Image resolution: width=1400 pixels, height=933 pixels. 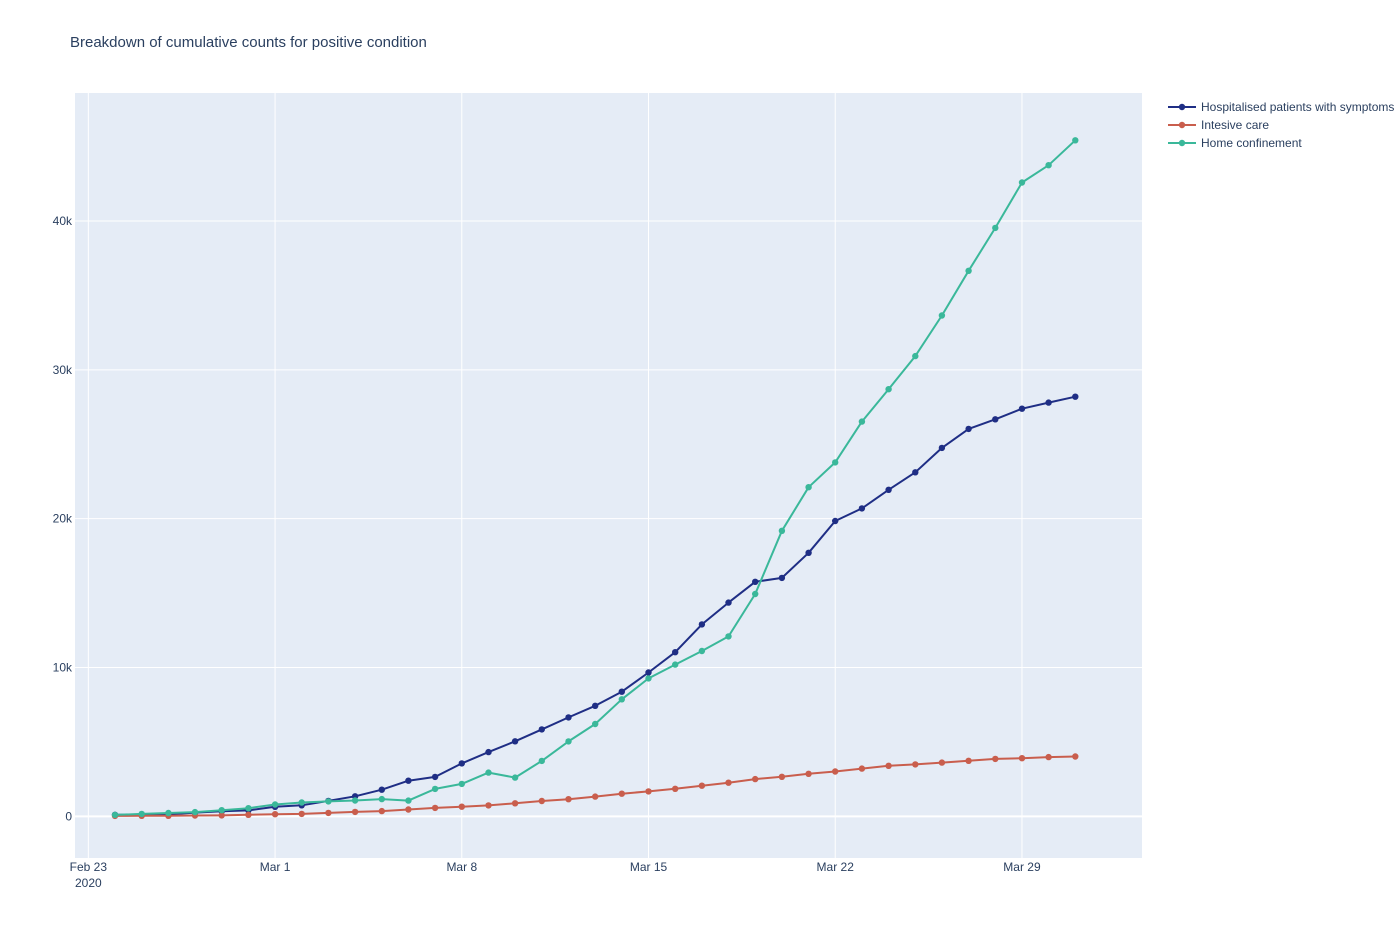 I want to click on legend-item: Home confinement, so click(x=1235, y=143).